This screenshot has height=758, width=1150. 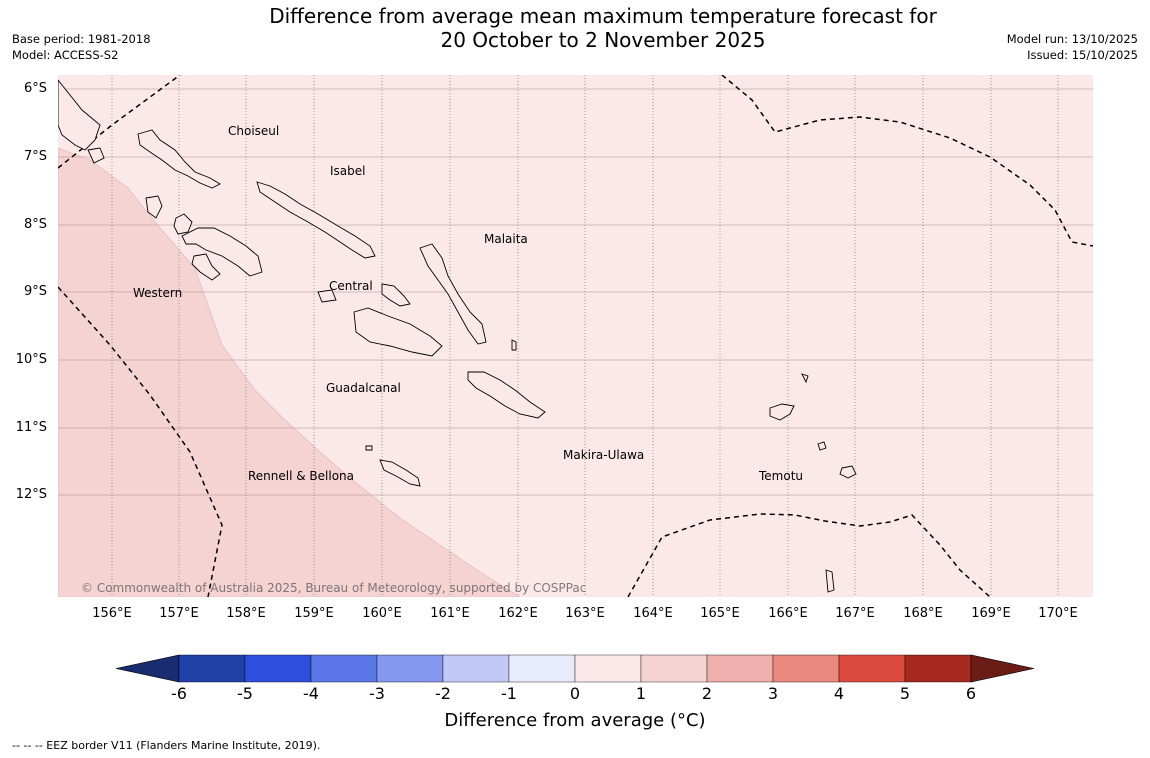 I want to click on place-malaita: Malaita, so click(x=506, y=239).